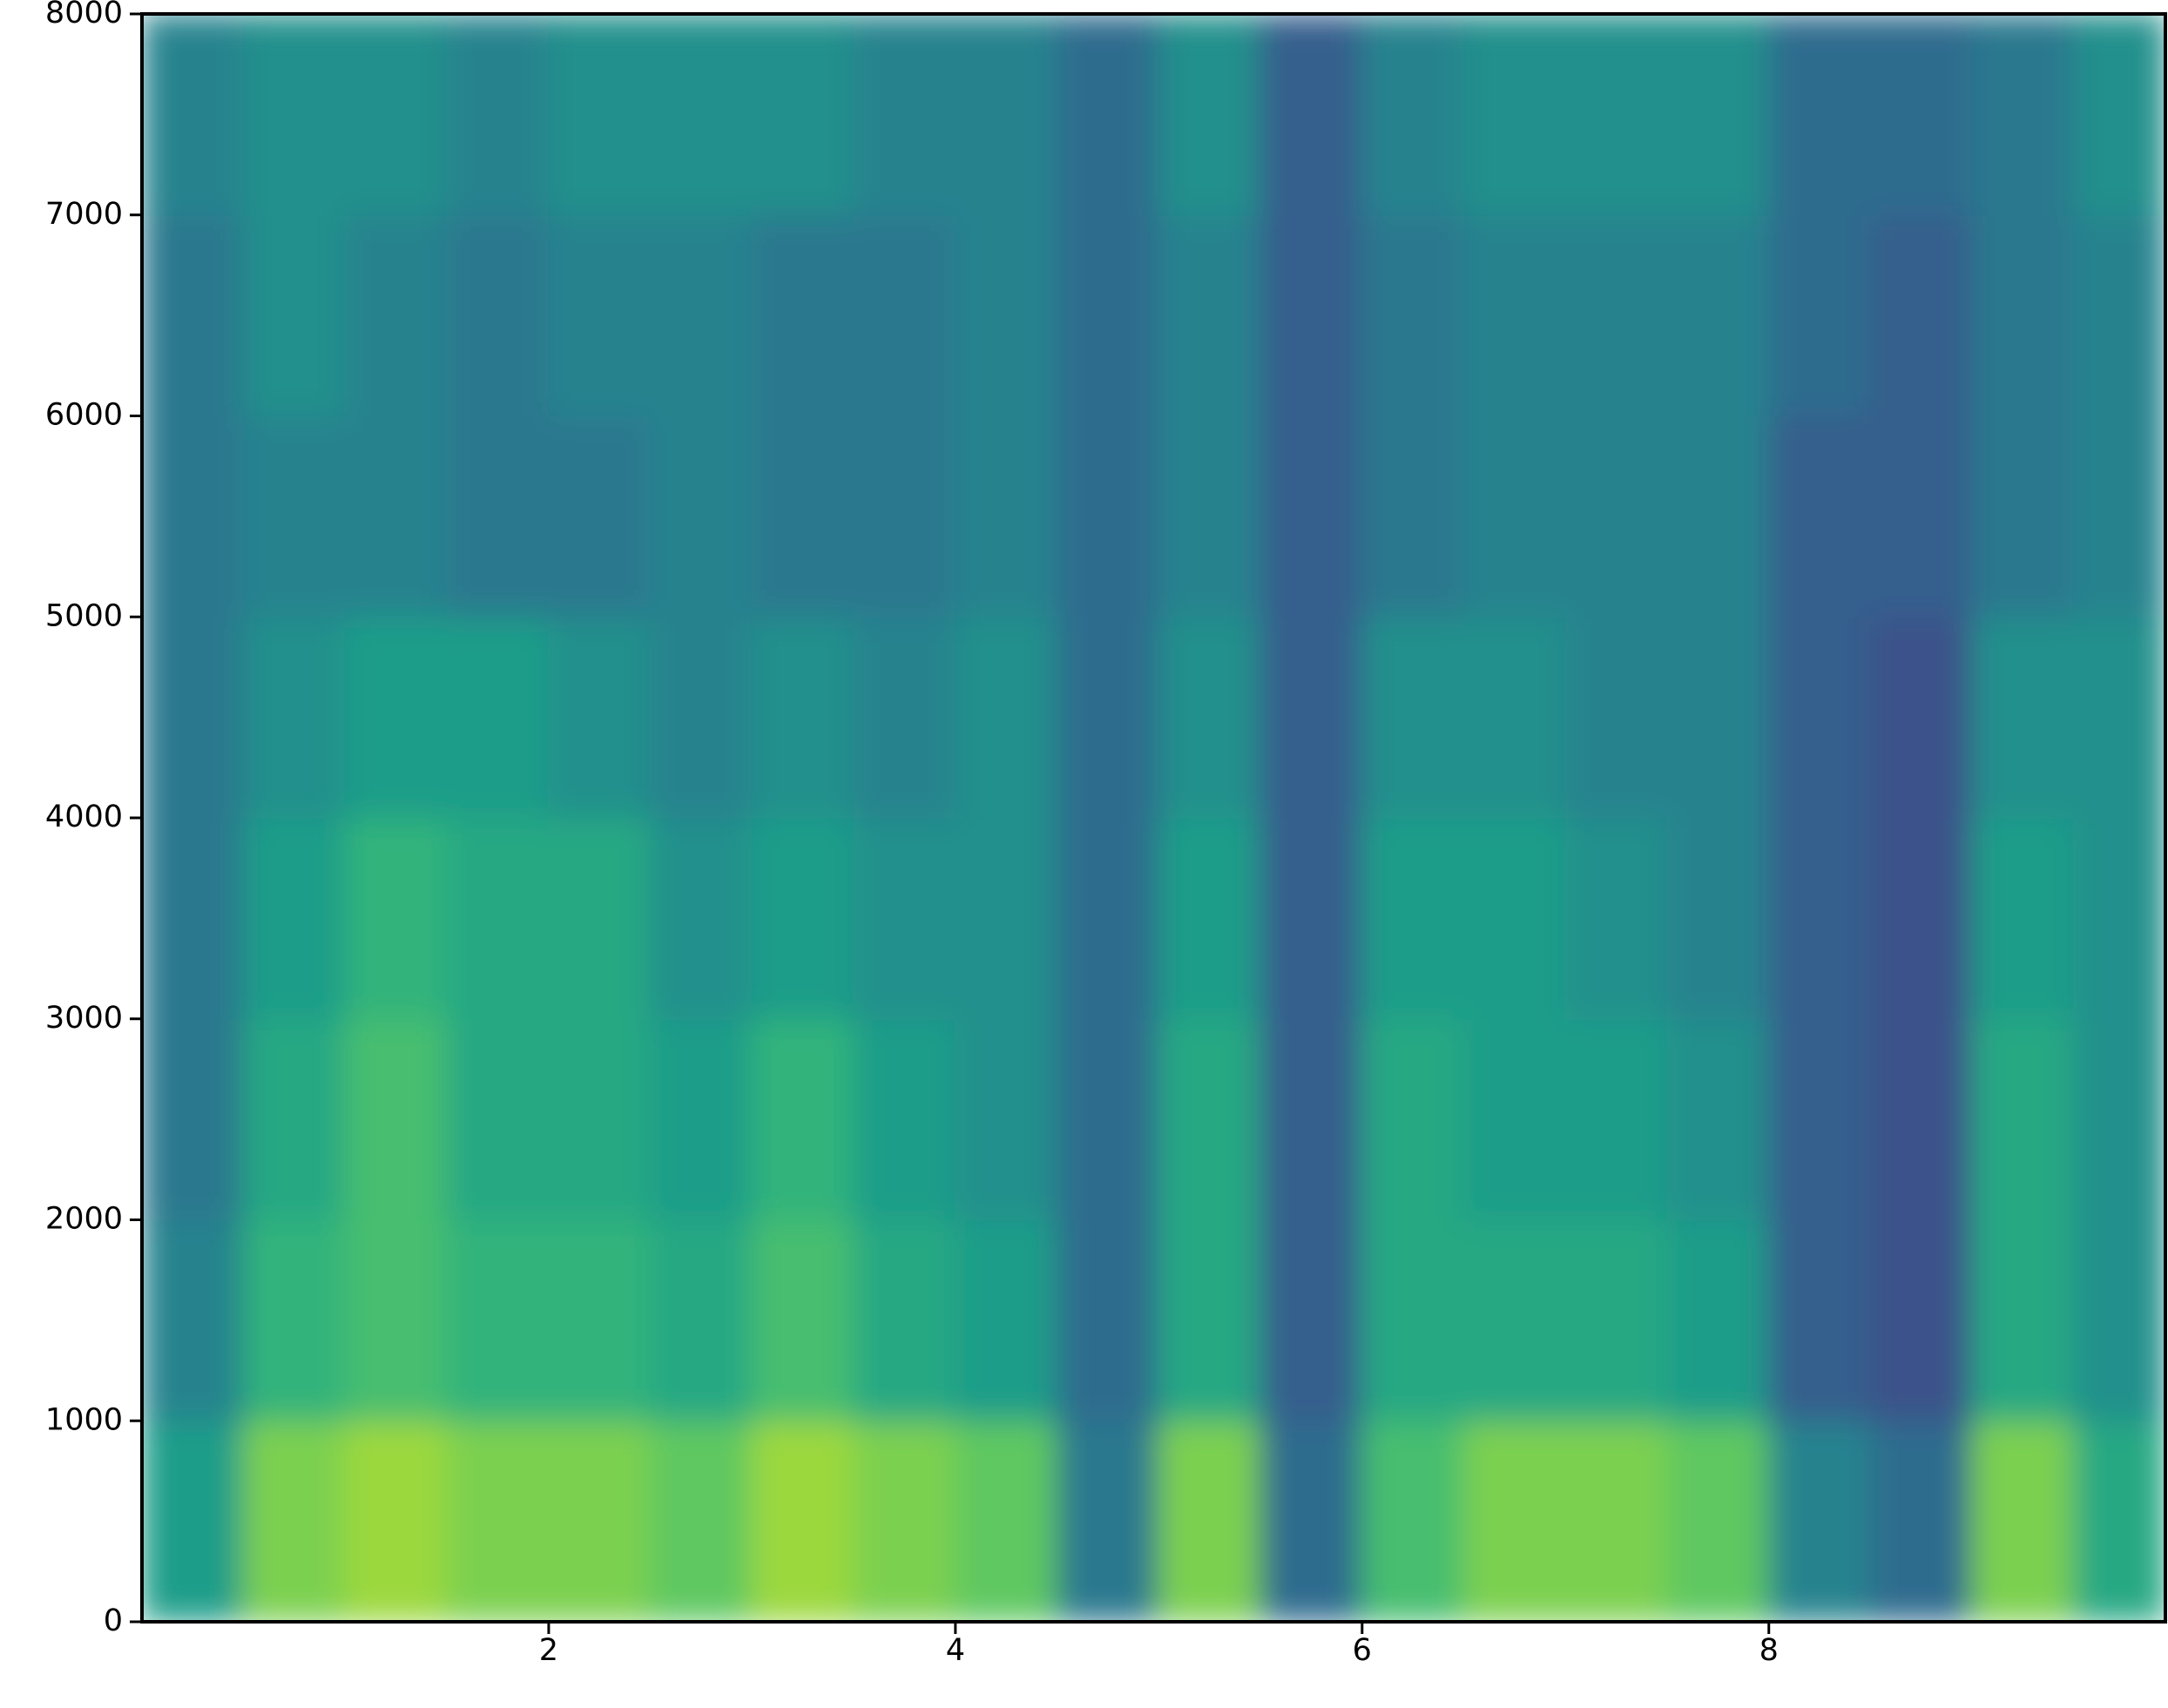 The width and height of the screenshot is (2168, 1708). Describe the element at coordinates (1769, 1650) in the screenshot. I see `x-tick-label: 8` at that location.